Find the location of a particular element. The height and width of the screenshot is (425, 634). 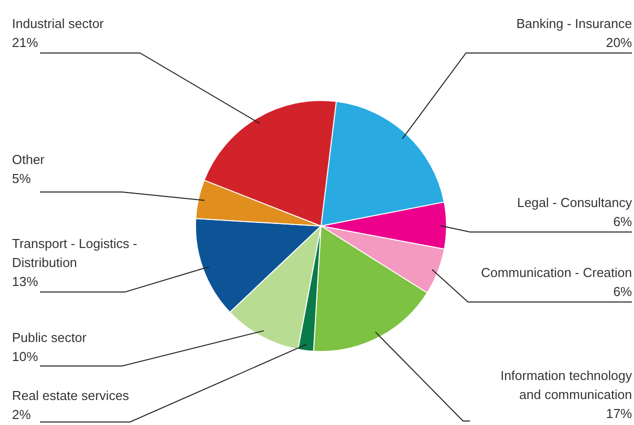

slice-label: Transport - Logistics - Distribution is located at coordinates (75, 253).